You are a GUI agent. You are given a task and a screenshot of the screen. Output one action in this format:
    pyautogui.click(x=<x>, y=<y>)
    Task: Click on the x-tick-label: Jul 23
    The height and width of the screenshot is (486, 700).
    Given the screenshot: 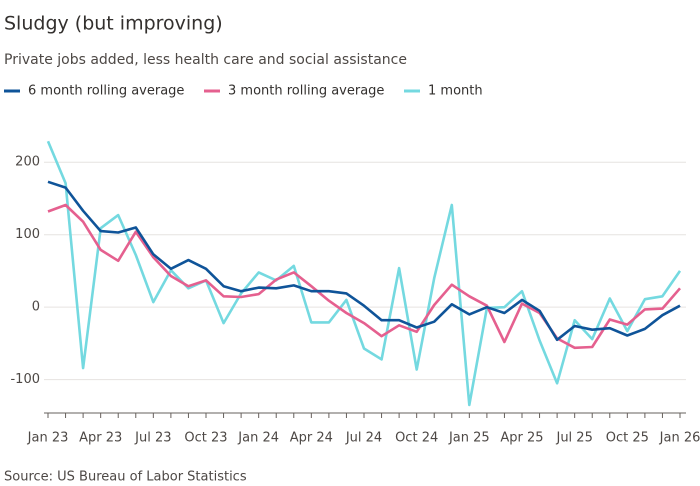 What is the action you would take?
    pyautogui.click(x=152, y=438)
    